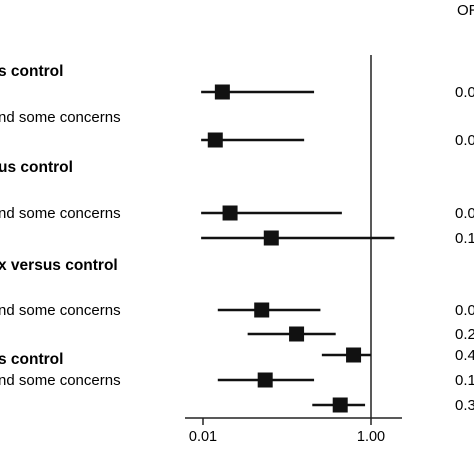  Describe the element at coordinates (203, 437) in the screenshot. I see `x-tick-label: 0.01` at that location.